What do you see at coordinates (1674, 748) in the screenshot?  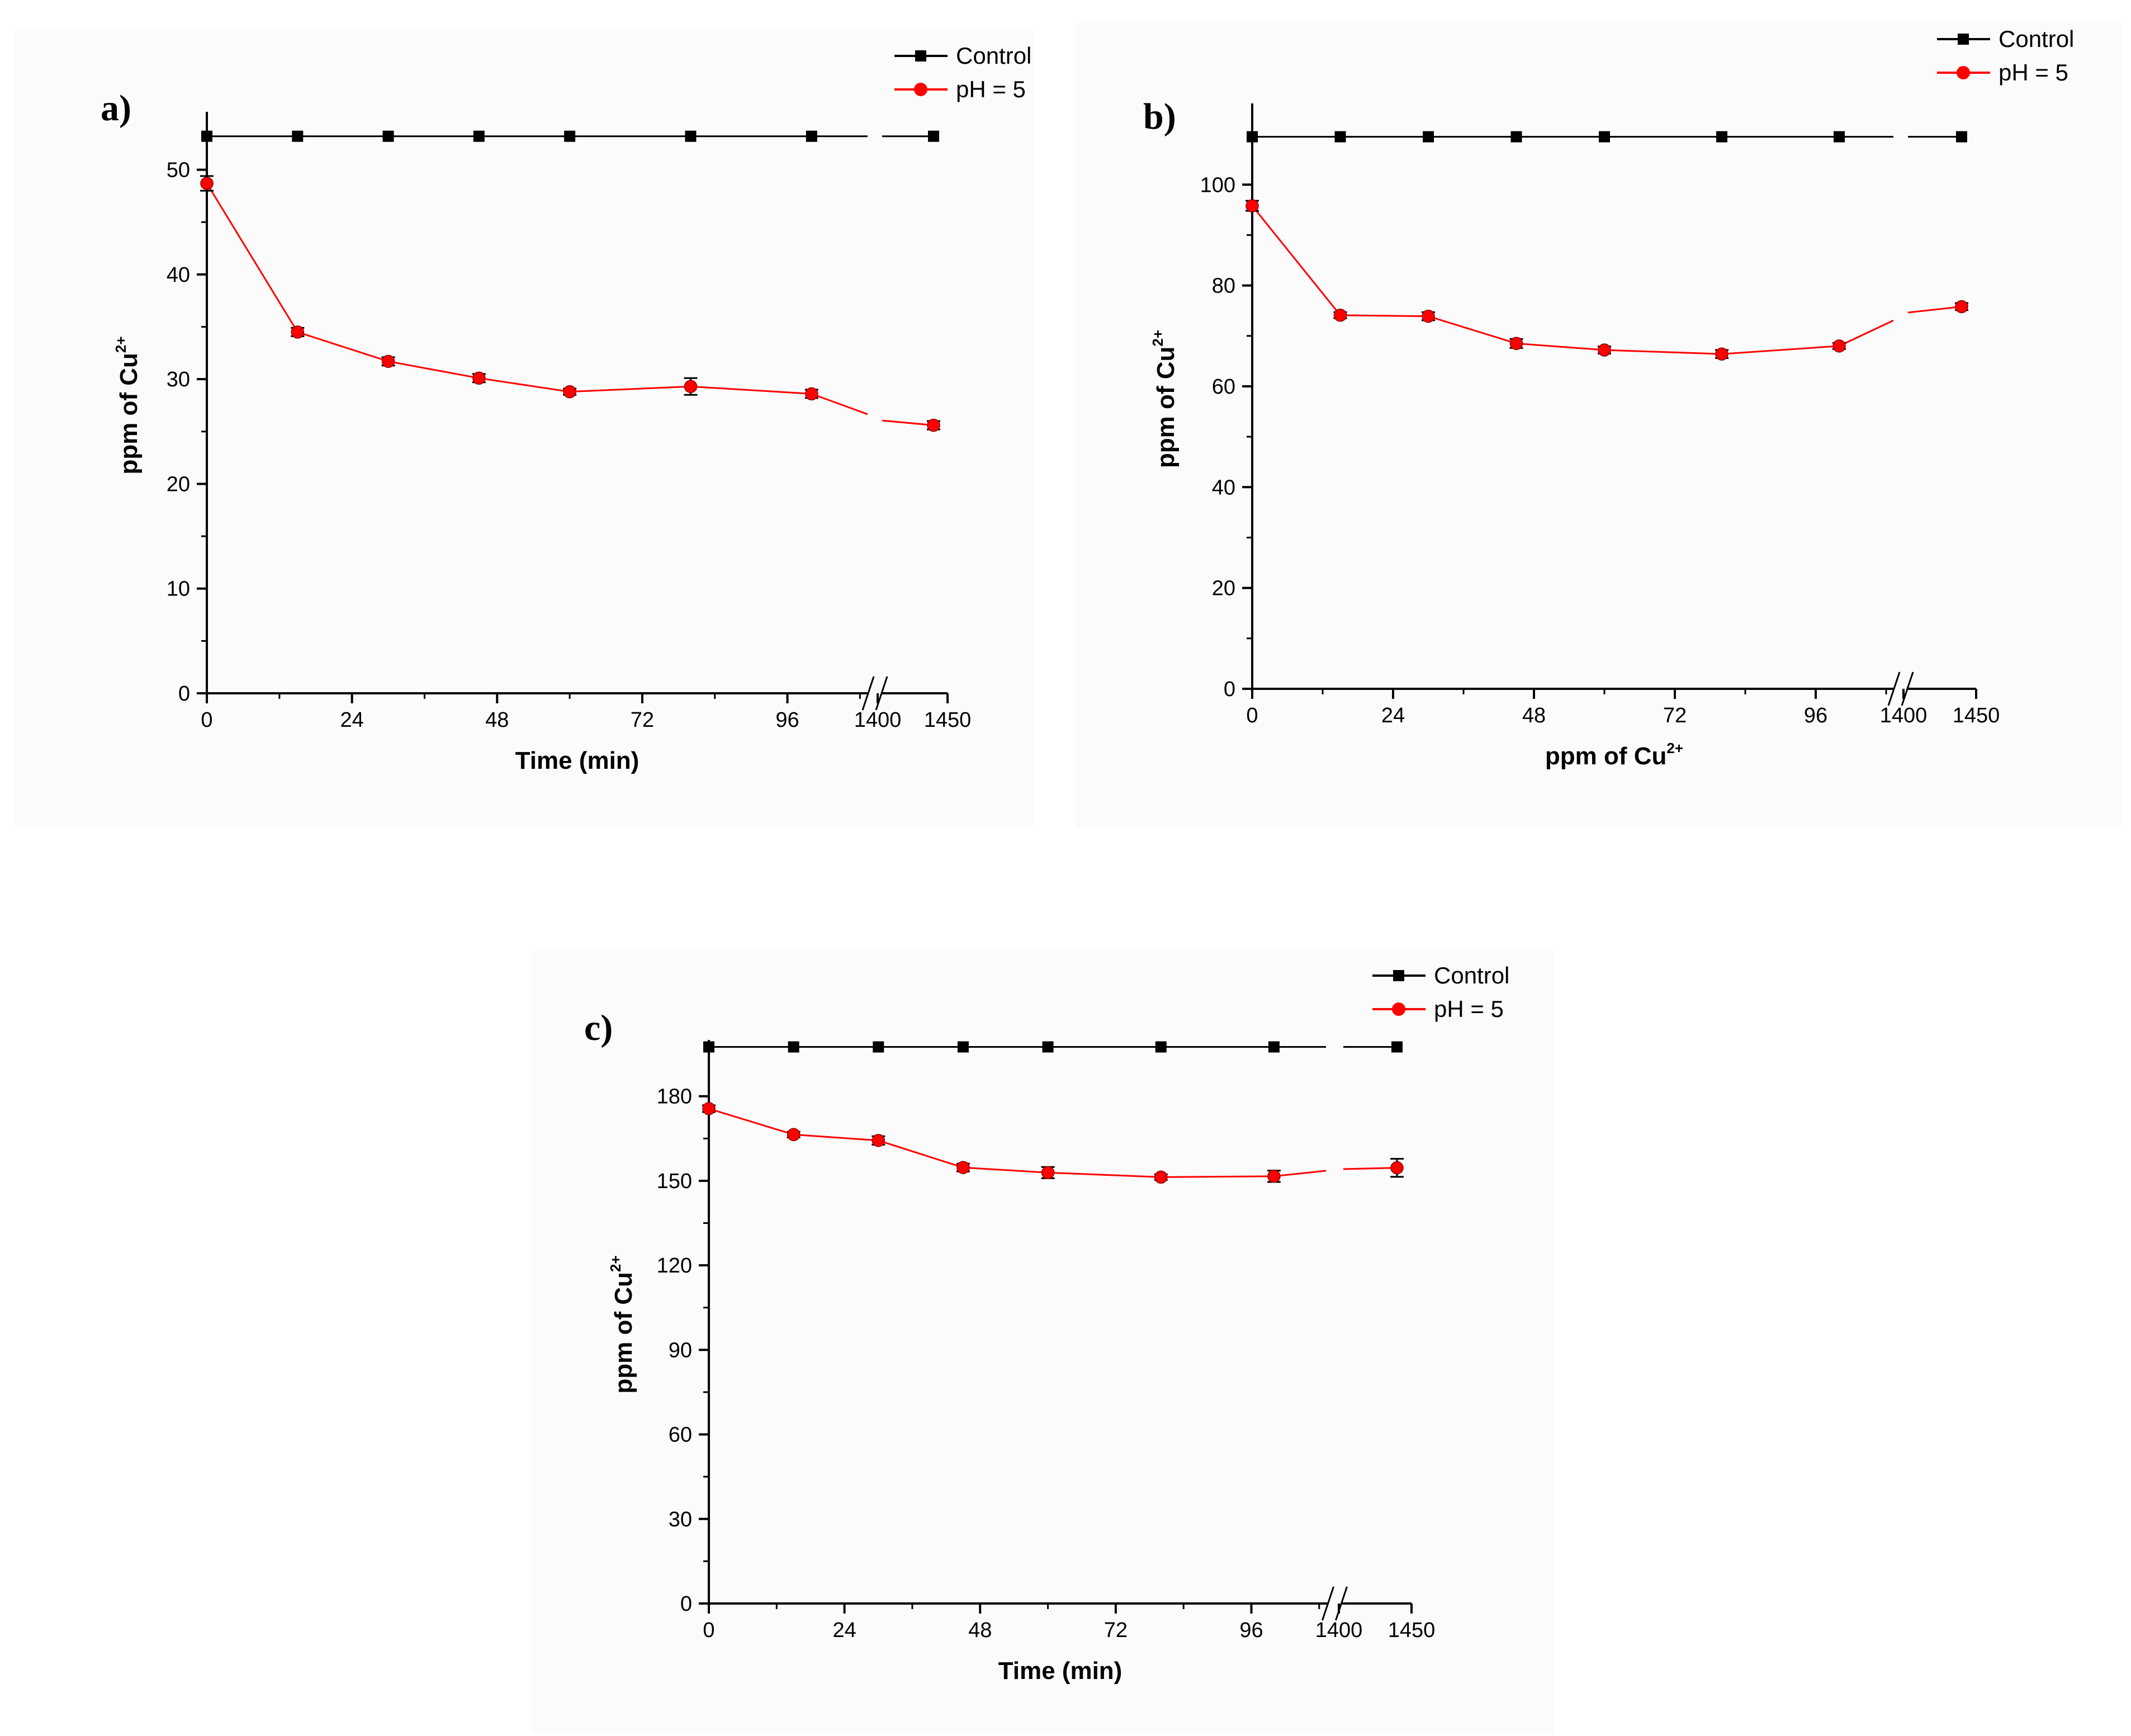 I see `x-axis-label-superscript: 2+` at bounding box center [1674, 748].